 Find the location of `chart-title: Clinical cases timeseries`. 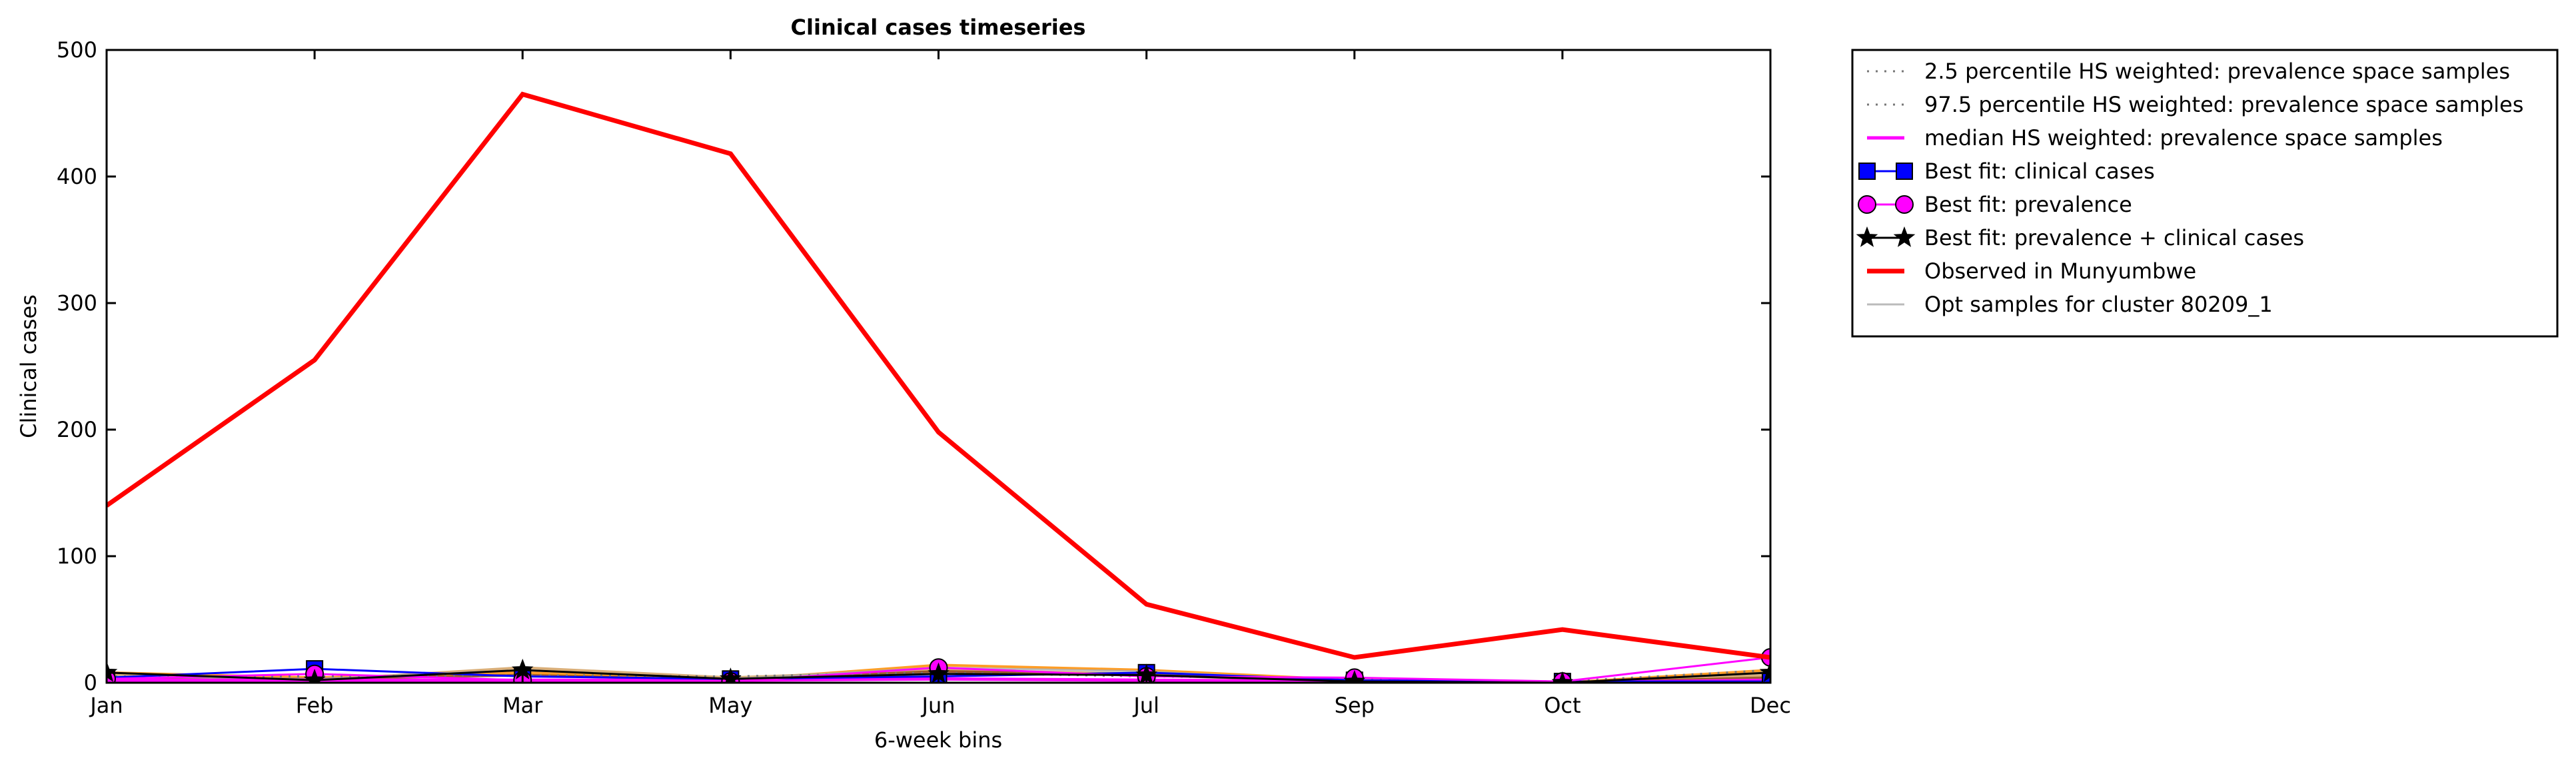

chart-title: Clinical cases timeseries is located at coordinates (939, 27).